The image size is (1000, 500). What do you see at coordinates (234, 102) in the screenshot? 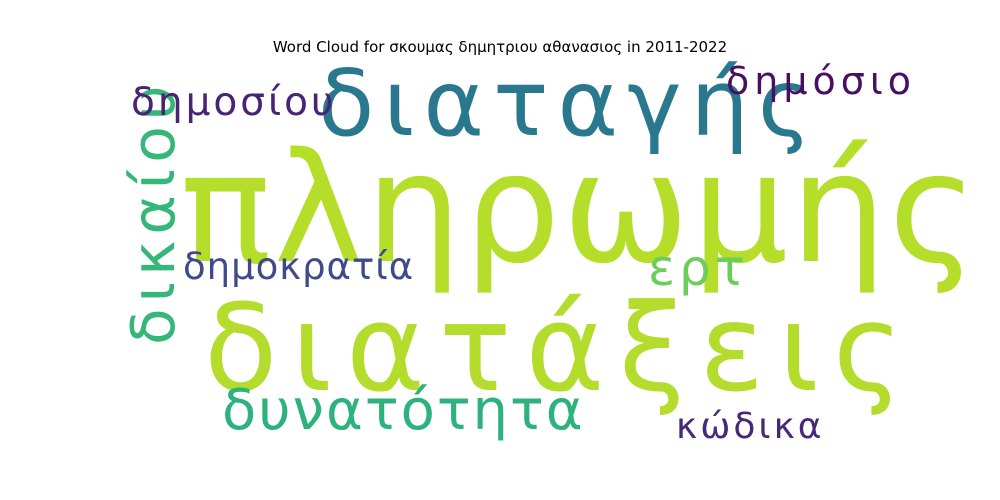
I see `word-dimosiou: δημοσίου` at bounding box center [234, 102].